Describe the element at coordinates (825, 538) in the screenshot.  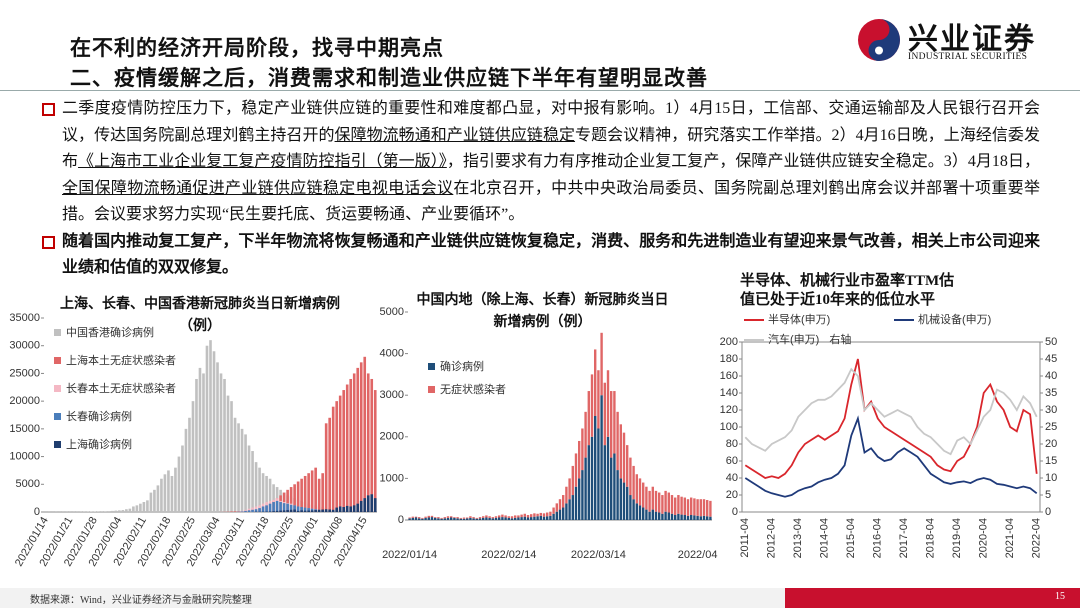
I see `x-tick-label: 2014-04` at that location.